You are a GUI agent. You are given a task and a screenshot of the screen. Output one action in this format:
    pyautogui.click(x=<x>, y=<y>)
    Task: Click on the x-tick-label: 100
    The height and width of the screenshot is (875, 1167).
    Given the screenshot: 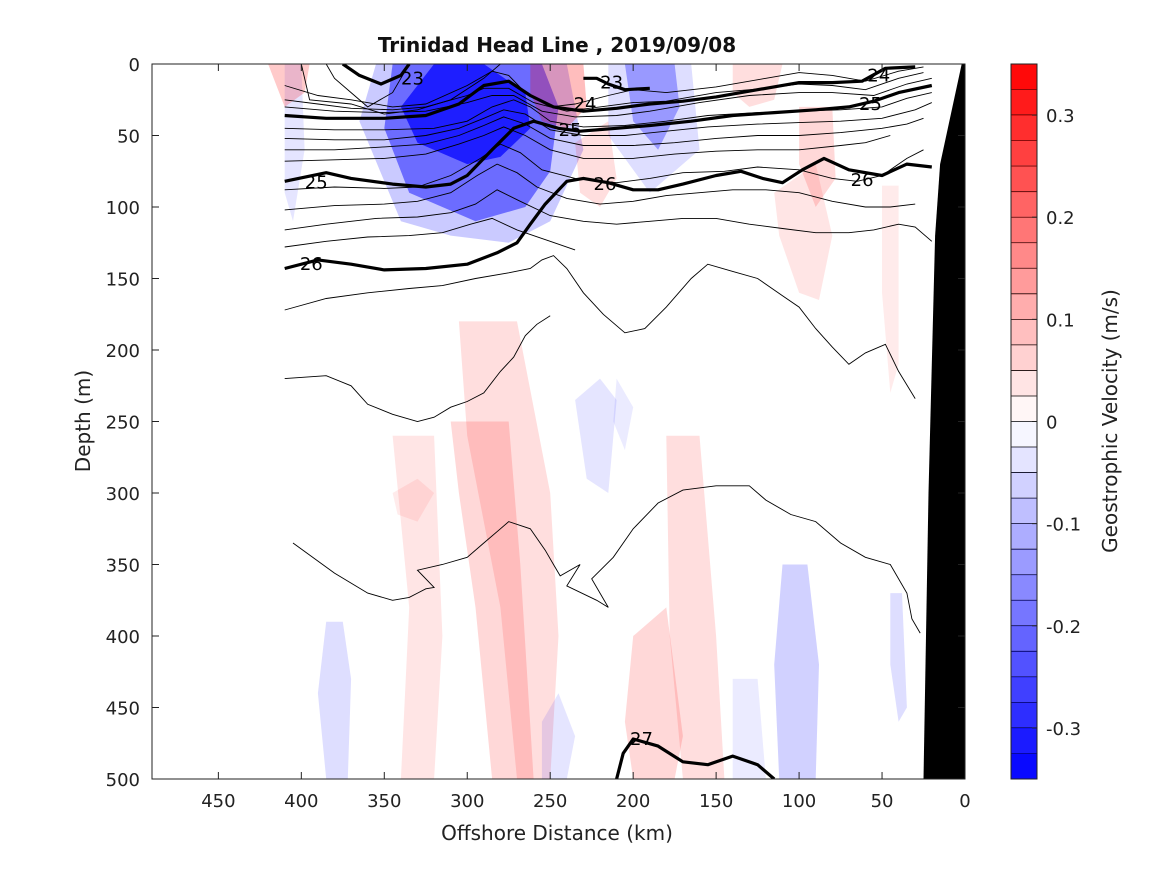 What is the action you would take?
    pyautogui.click(x=799, y=801)
    